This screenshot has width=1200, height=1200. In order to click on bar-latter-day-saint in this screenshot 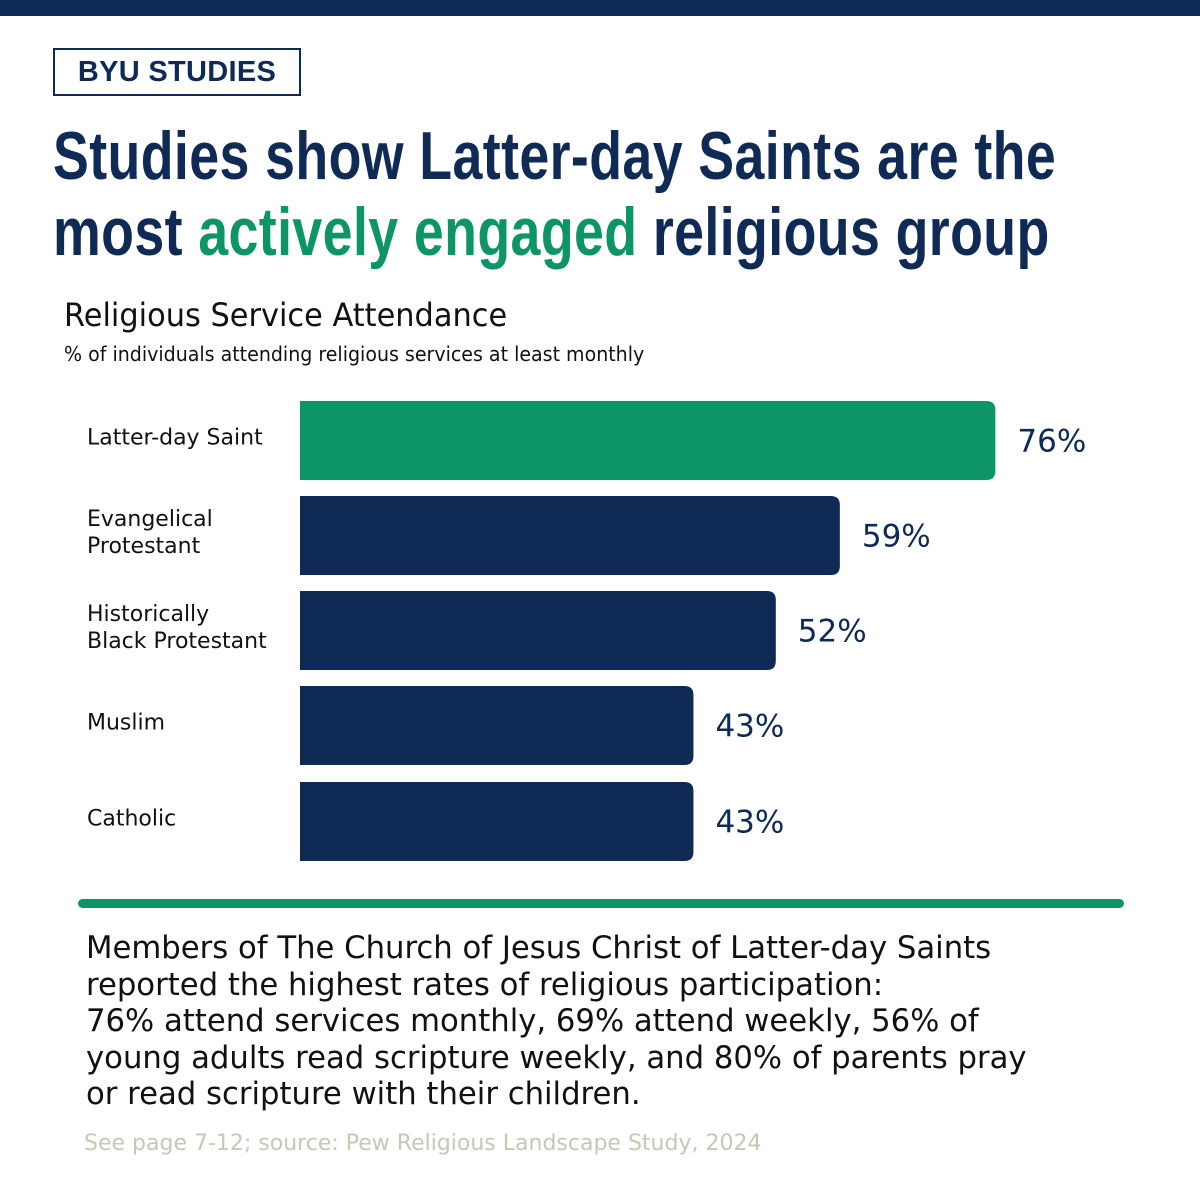, I will do `click(648, 440)`.